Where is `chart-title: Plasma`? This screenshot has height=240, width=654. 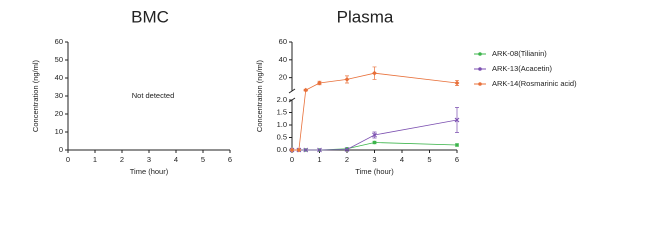
chart-title: Plasma is located at coordinates (365, 16).